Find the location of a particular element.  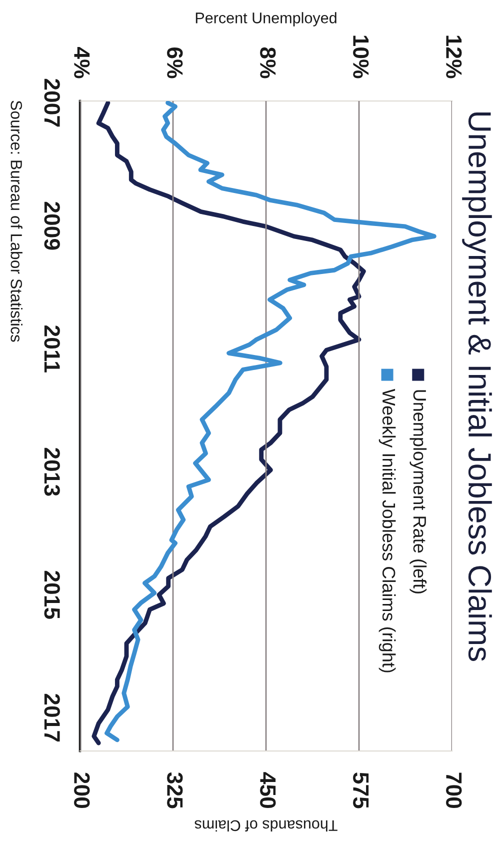

y-tick-label: 2013 is located at coordinates (52, 472).